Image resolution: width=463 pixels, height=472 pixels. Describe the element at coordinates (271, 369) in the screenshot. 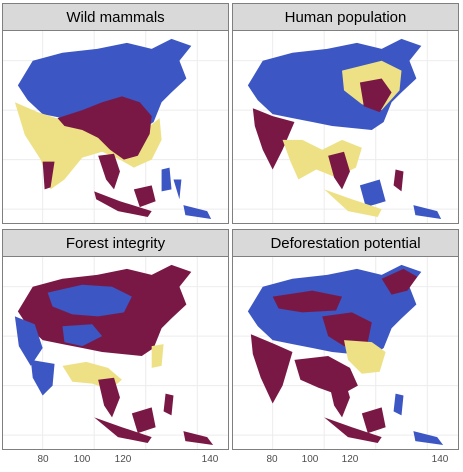

I see `region-india-high` at that location.